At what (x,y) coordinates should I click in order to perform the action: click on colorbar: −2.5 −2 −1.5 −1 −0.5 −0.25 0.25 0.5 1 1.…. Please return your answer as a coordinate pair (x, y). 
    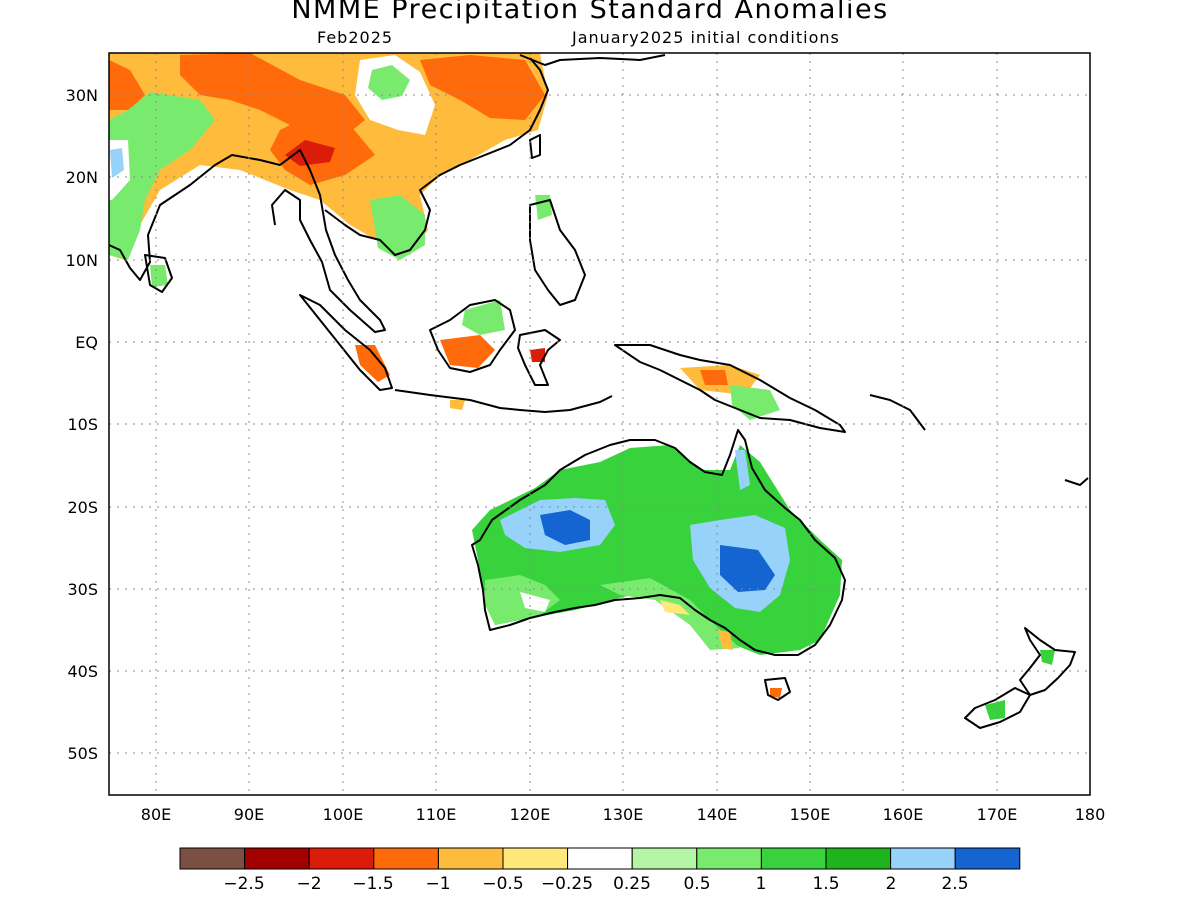
    Looking at the image, I should click on (600, 870).